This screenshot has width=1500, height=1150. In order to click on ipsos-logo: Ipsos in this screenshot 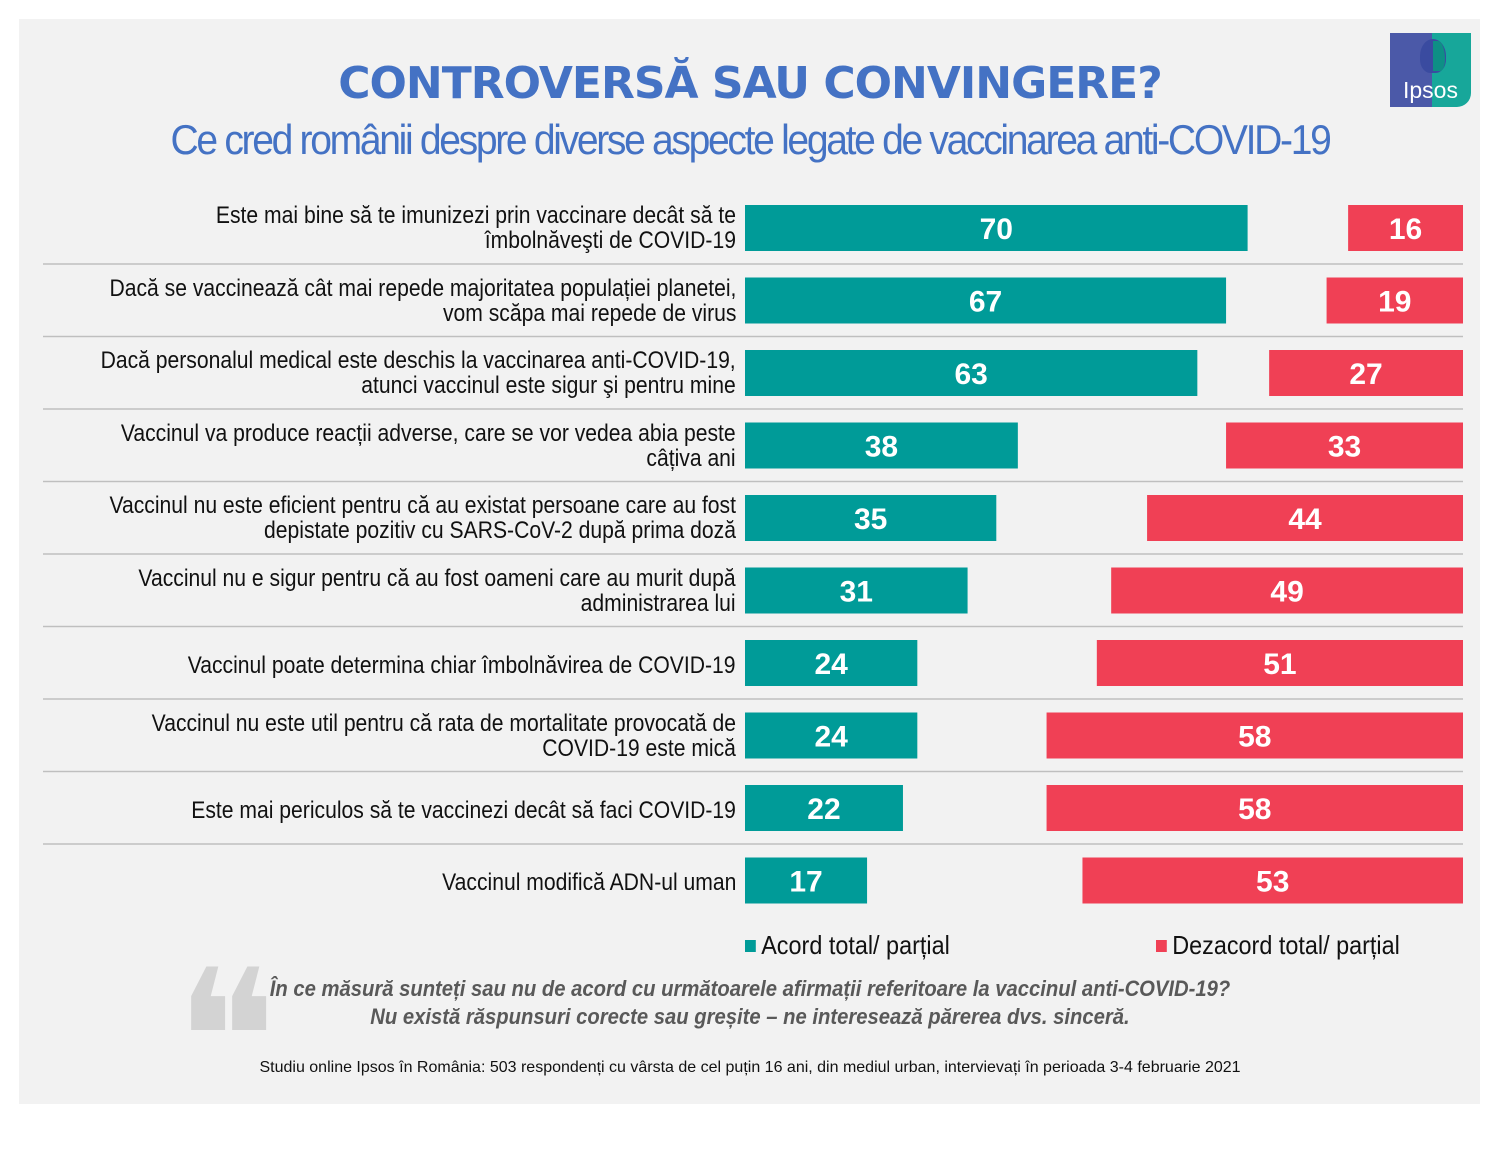, I will do `click(1430, 70)`.